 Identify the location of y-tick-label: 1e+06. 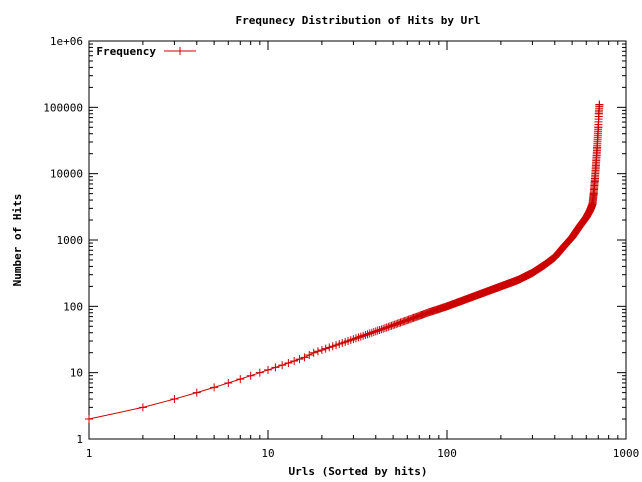
(66, 41).